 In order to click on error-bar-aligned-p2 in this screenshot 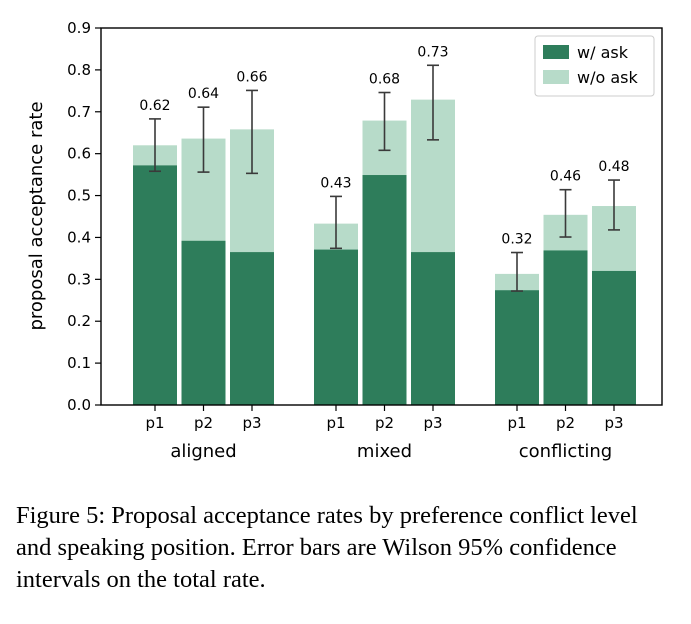, I will do `click(203, 139)`.